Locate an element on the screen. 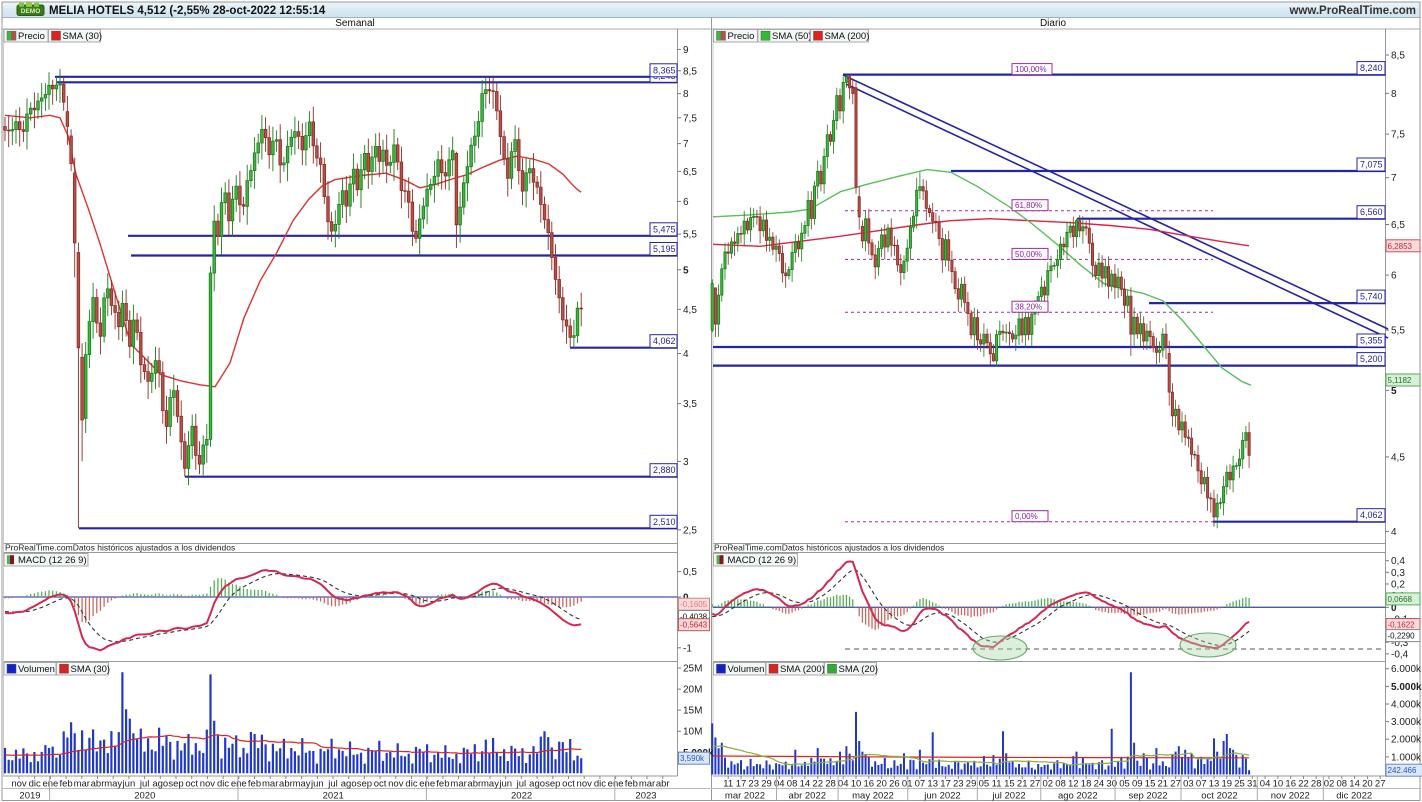 The image size is (1422, 802). svg-text: 2019 is located at coordinates (29, 796).